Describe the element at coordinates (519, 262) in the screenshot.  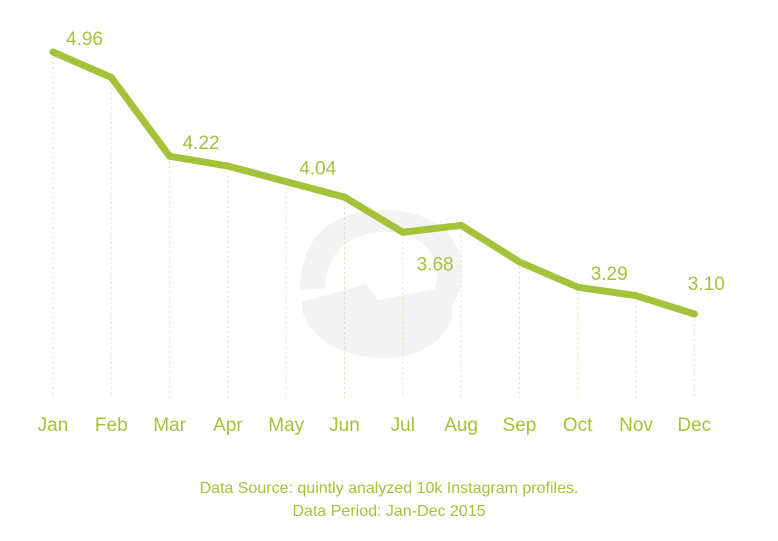
I see `data-point-sep` at that location.